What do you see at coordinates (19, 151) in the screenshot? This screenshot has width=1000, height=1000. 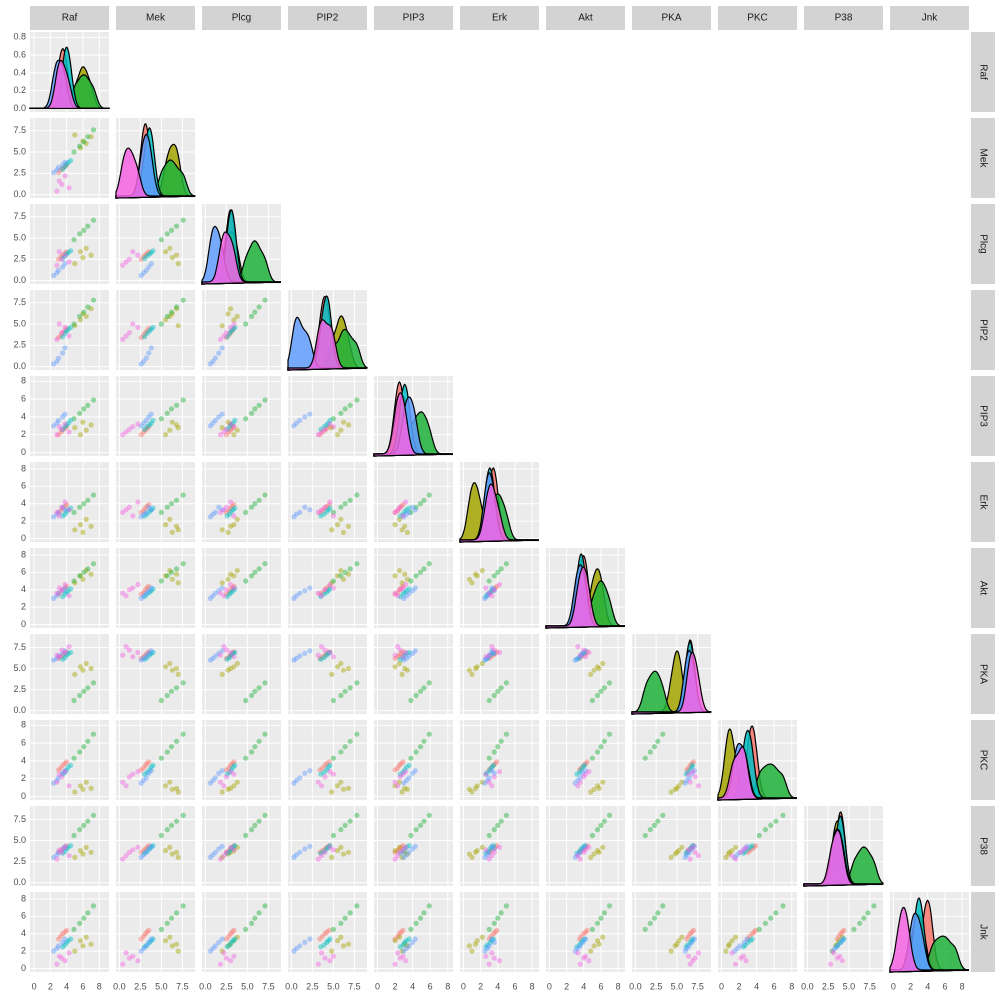 I see `y-tick-label: 5.0` at bounding box center [19, 151].